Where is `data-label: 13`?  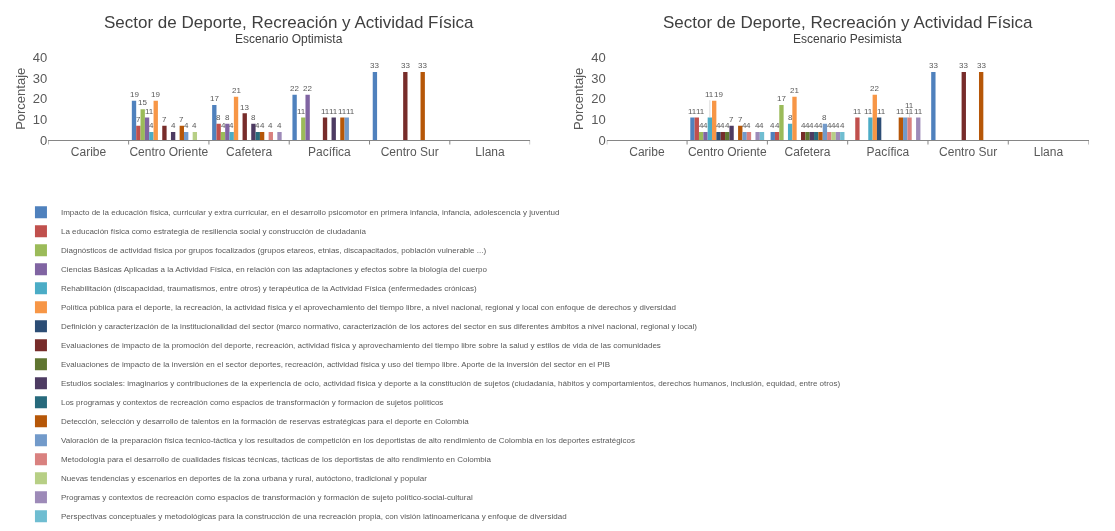
data-label: 13 is located at coordinates (245, 107).